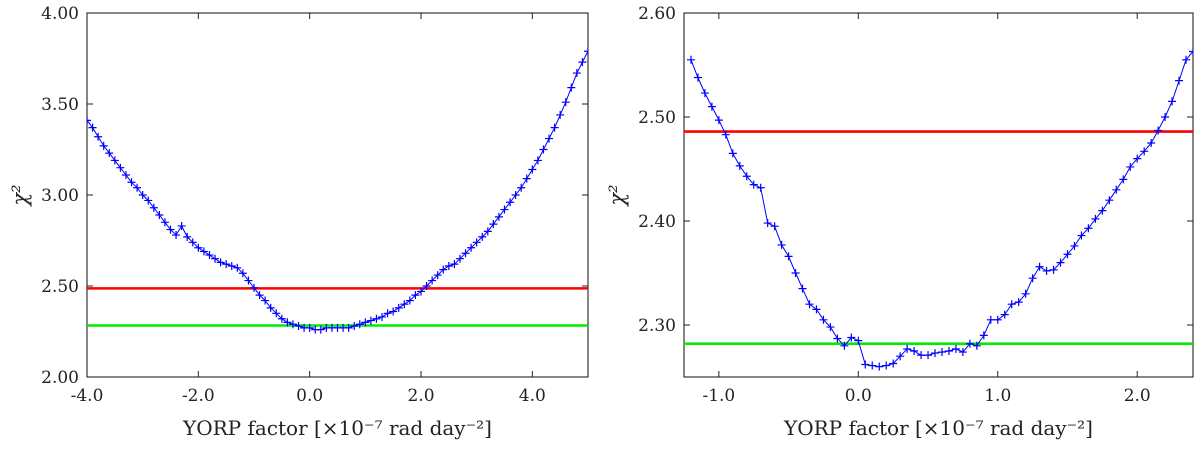  I want to click on y-tick-label: 2.00, so click(60, 378).